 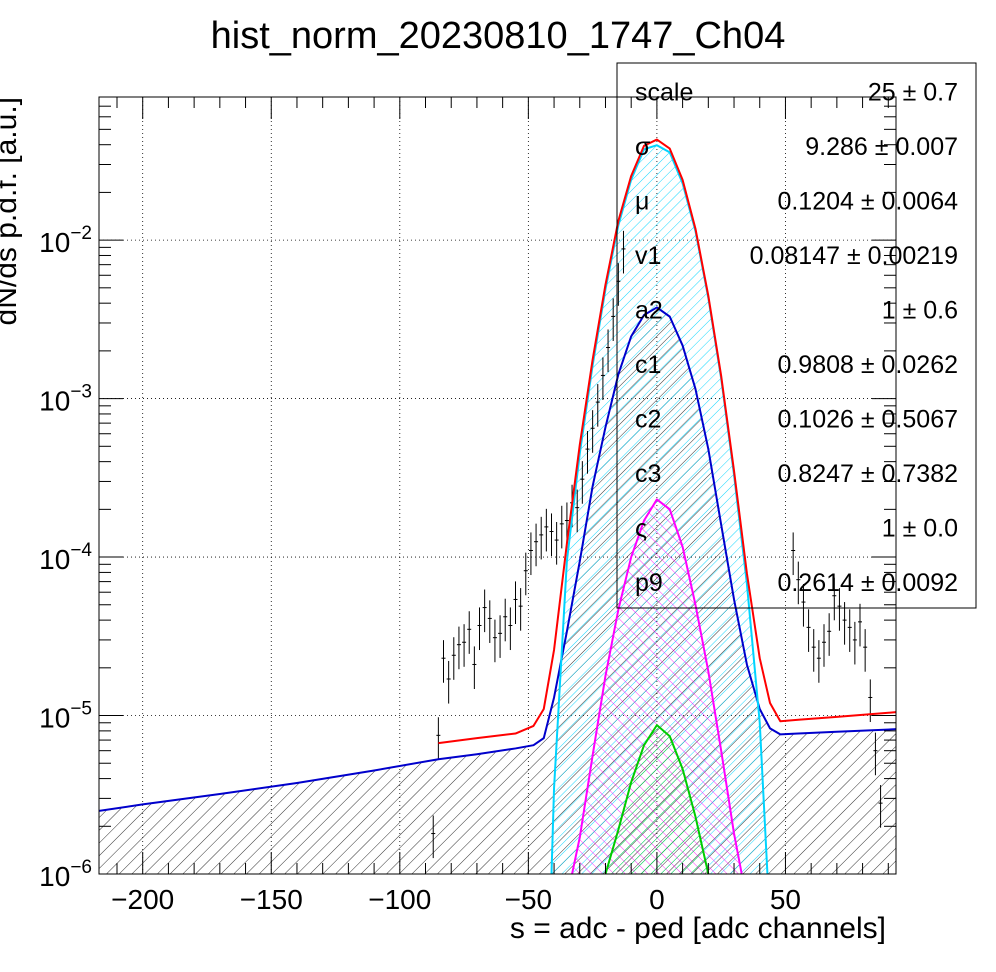 I want to click on x-tick-label: −200, so click(x=142, y=899).